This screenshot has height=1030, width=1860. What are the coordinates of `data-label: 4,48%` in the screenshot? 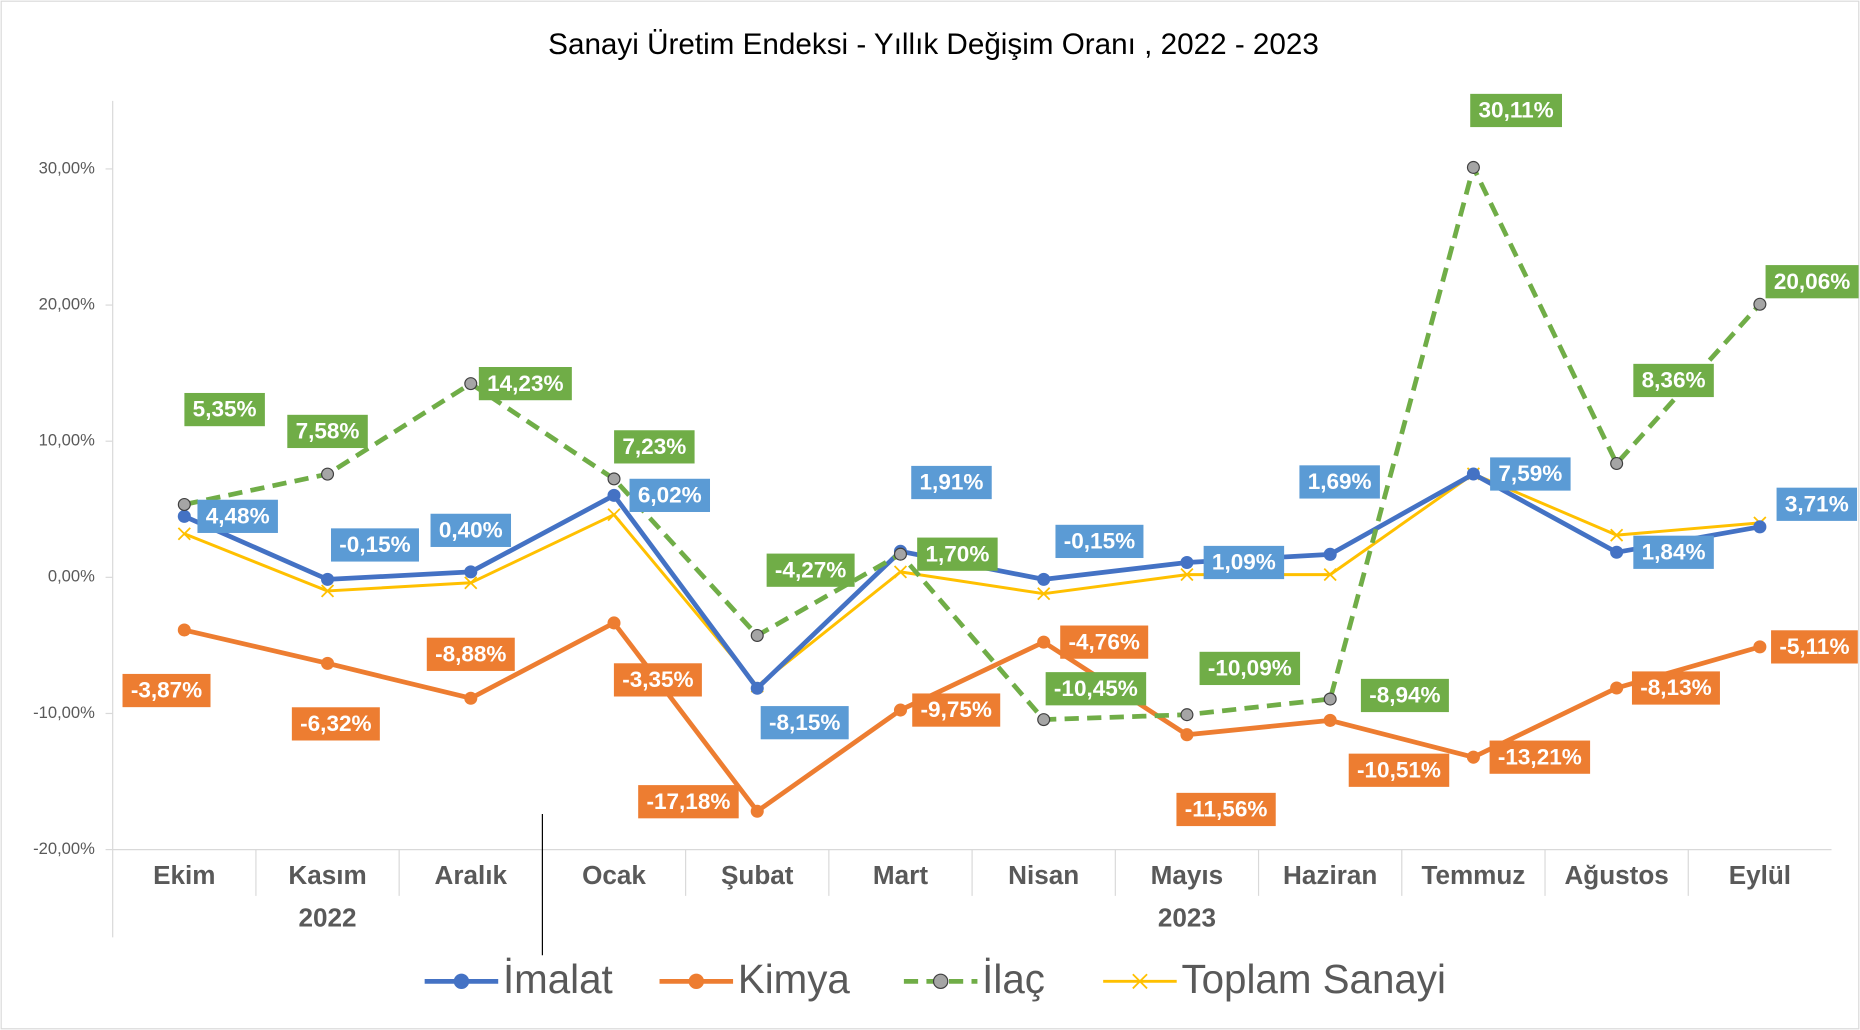 It's located at (237, 516).